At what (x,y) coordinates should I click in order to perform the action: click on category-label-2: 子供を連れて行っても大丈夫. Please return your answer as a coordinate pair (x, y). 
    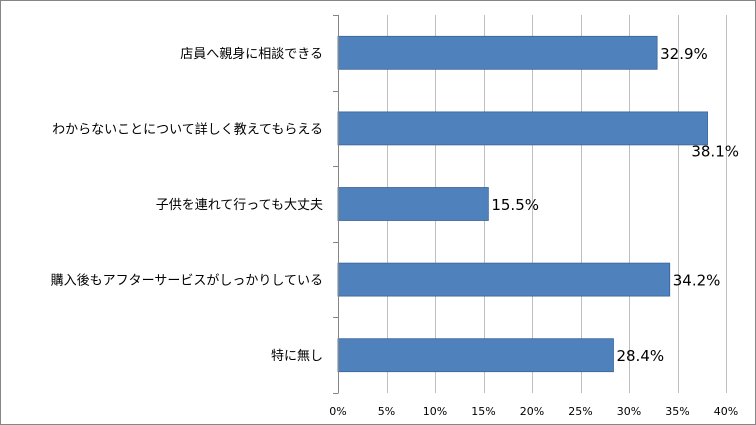
    Looking at the image, I should click on (239, 205).